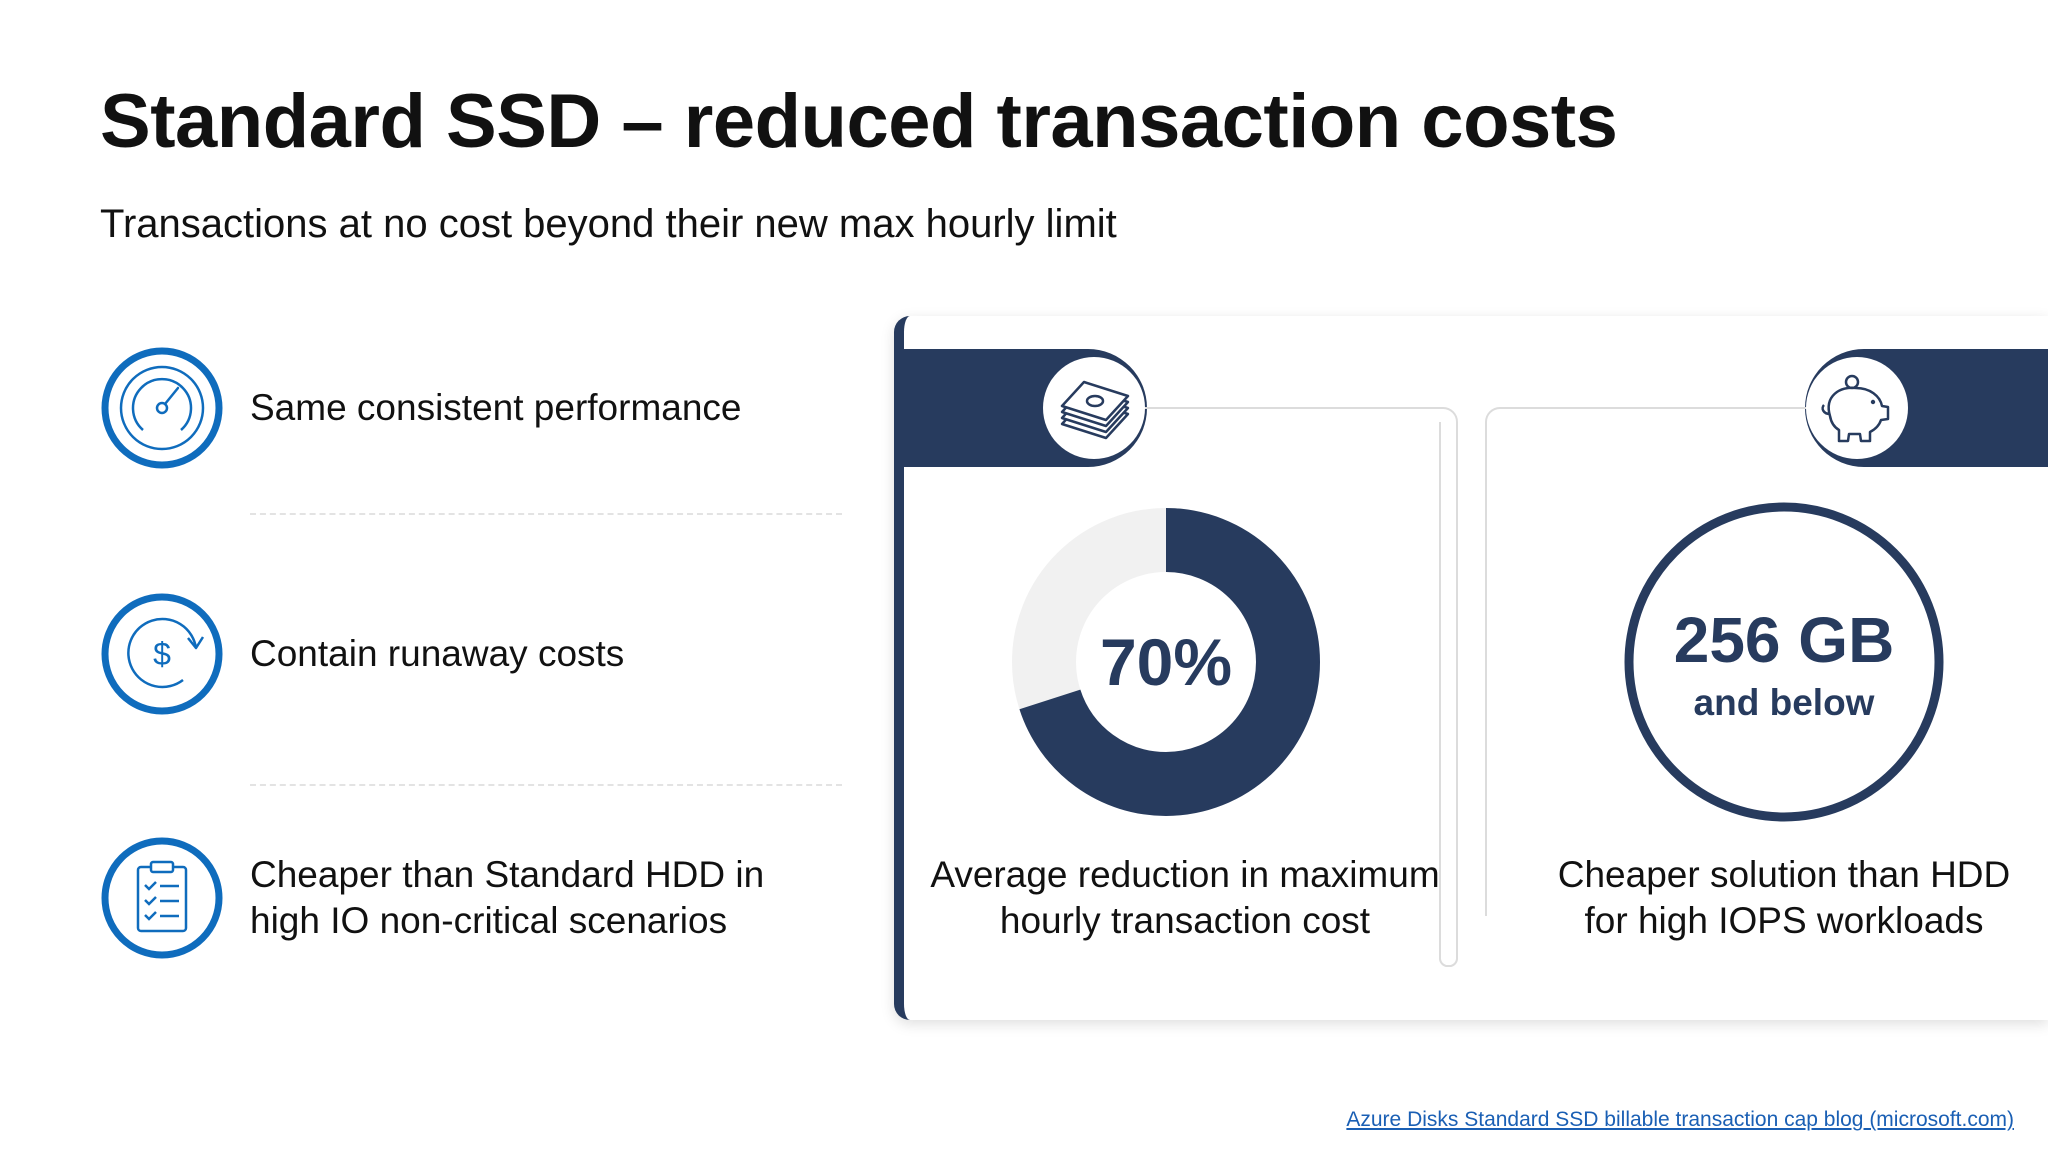  I want to click on gauge-icon, so click(162, 408).